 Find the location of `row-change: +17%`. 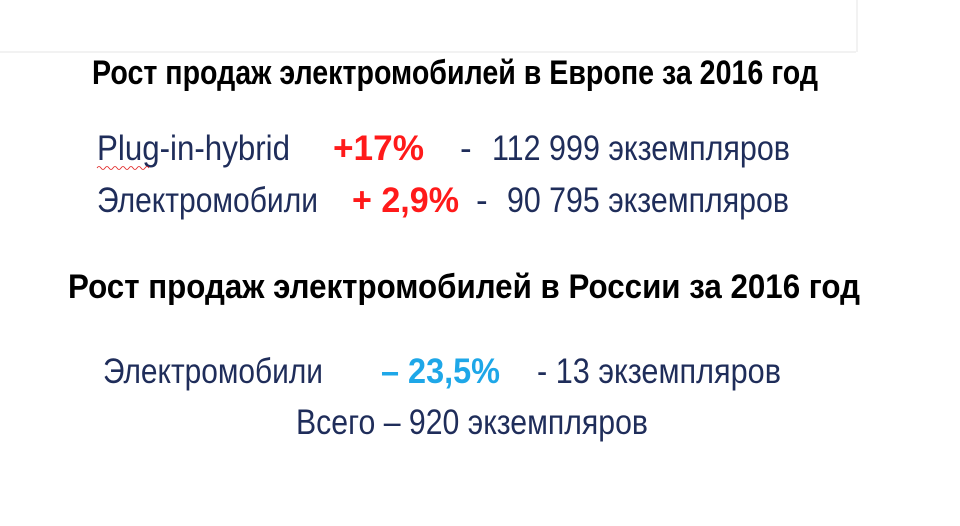

row-change: +17% is located at coordinates (378, 148).